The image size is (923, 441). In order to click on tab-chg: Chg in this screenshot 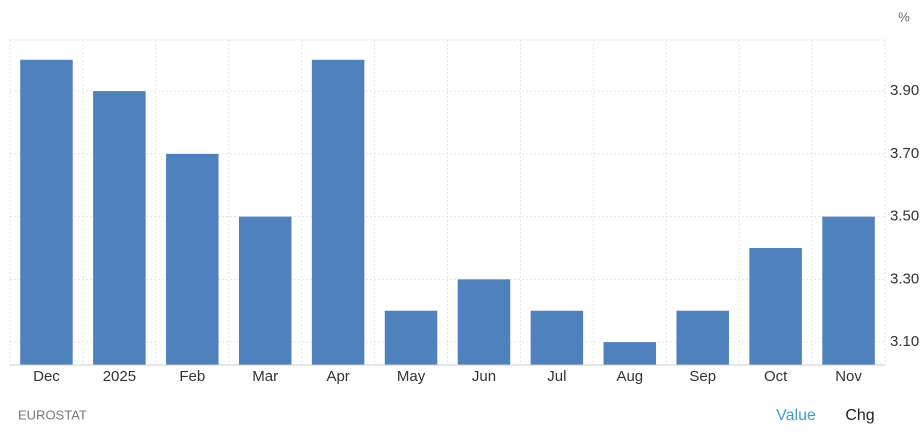, I will do `click(859, 415)`.